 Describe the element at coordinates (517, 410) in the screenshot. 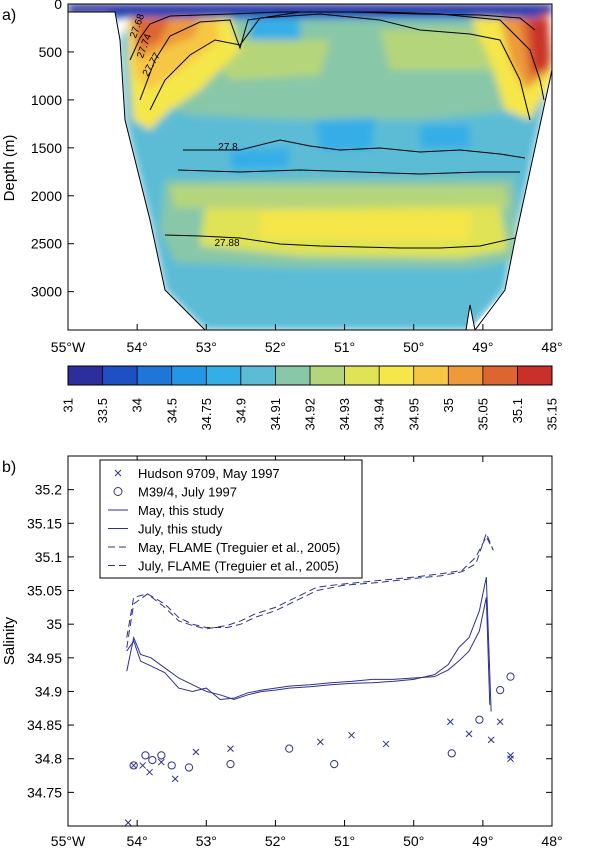

I see `colorbar-tick-label: 35.1` at that location.